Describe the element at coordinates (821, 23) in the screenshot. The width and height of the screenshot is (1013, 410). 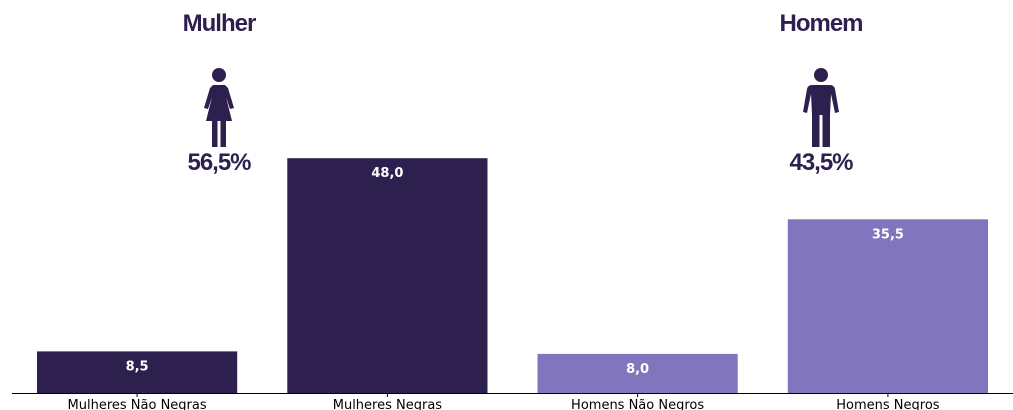
I see `male-title: Homem` at that location.